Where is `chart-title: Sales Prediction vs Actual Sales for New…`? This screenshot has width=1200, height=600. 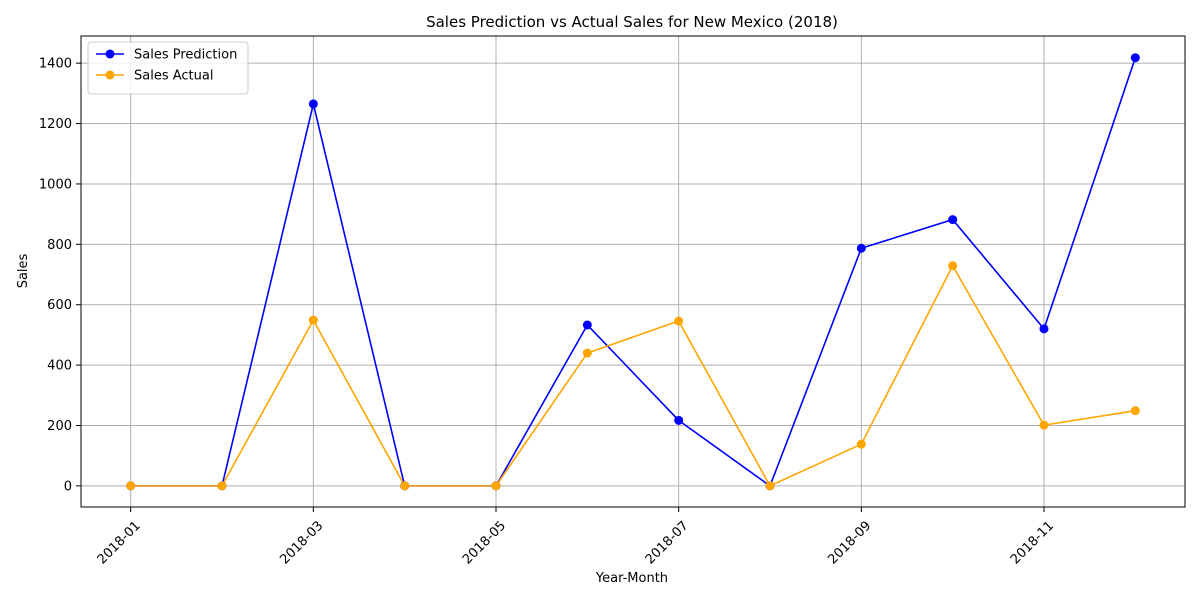
chart-title: Sales Prediction vs Actual Sales for New… is located at coordinates (632, 22).